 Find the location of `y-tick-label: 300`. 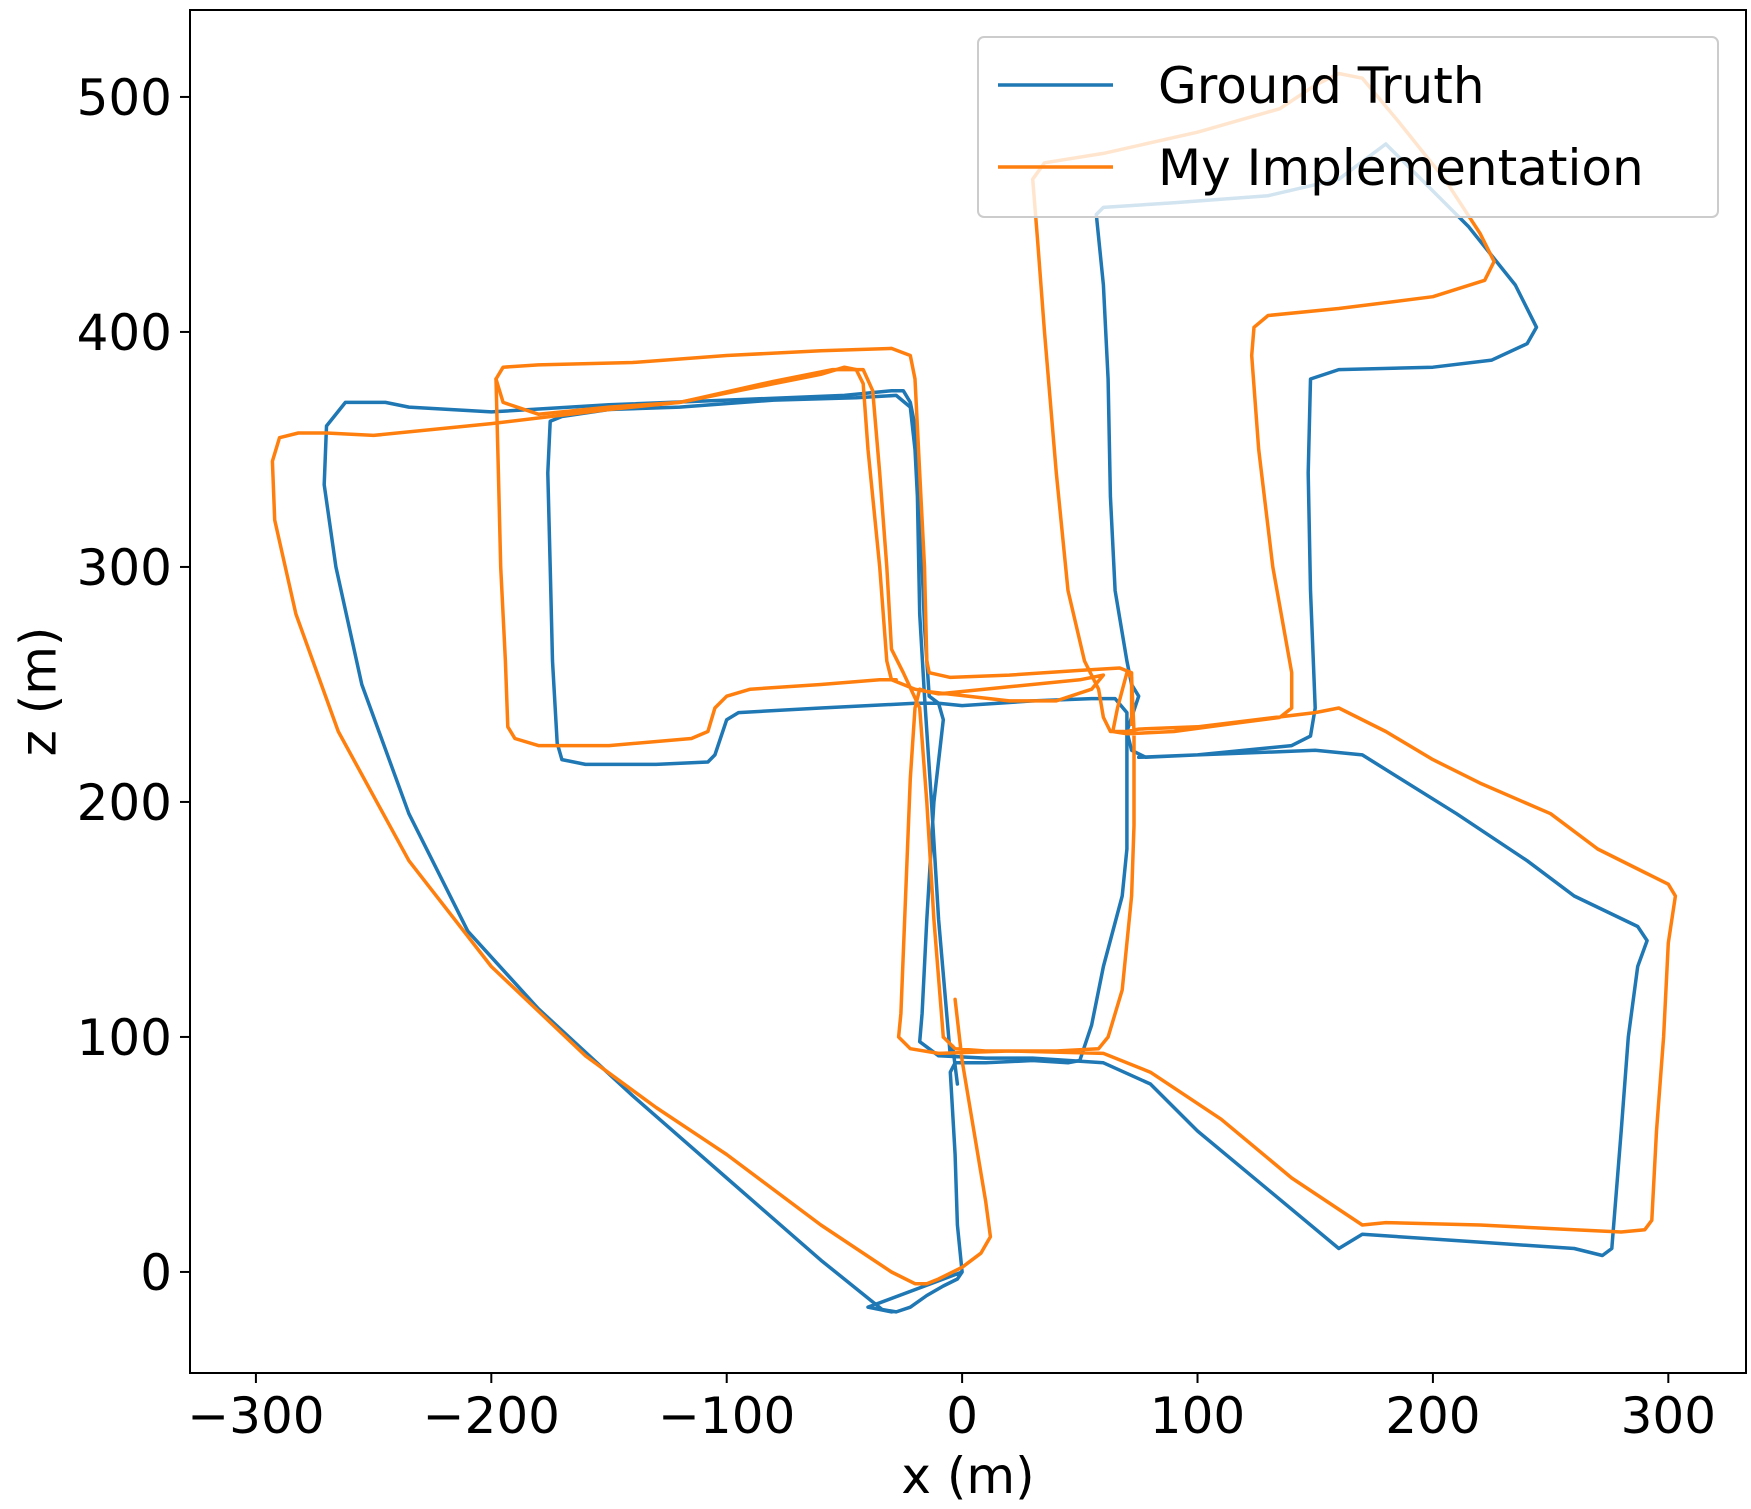

y-tick-label: 300 is located at coordinates (124, 568).